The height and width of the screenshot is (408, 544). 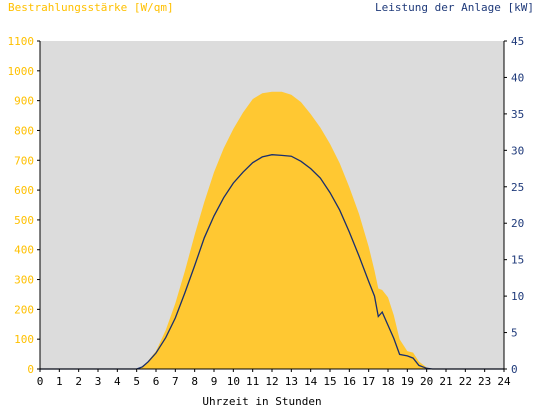 I want to click on x-tick-label: 21, so click(x=445, y=381).